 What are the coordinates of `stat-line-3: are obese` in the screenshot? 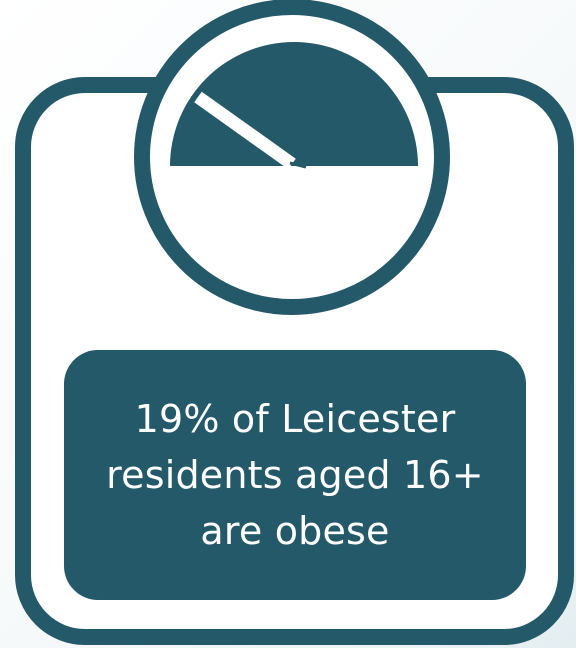 It's located at (295, 531).